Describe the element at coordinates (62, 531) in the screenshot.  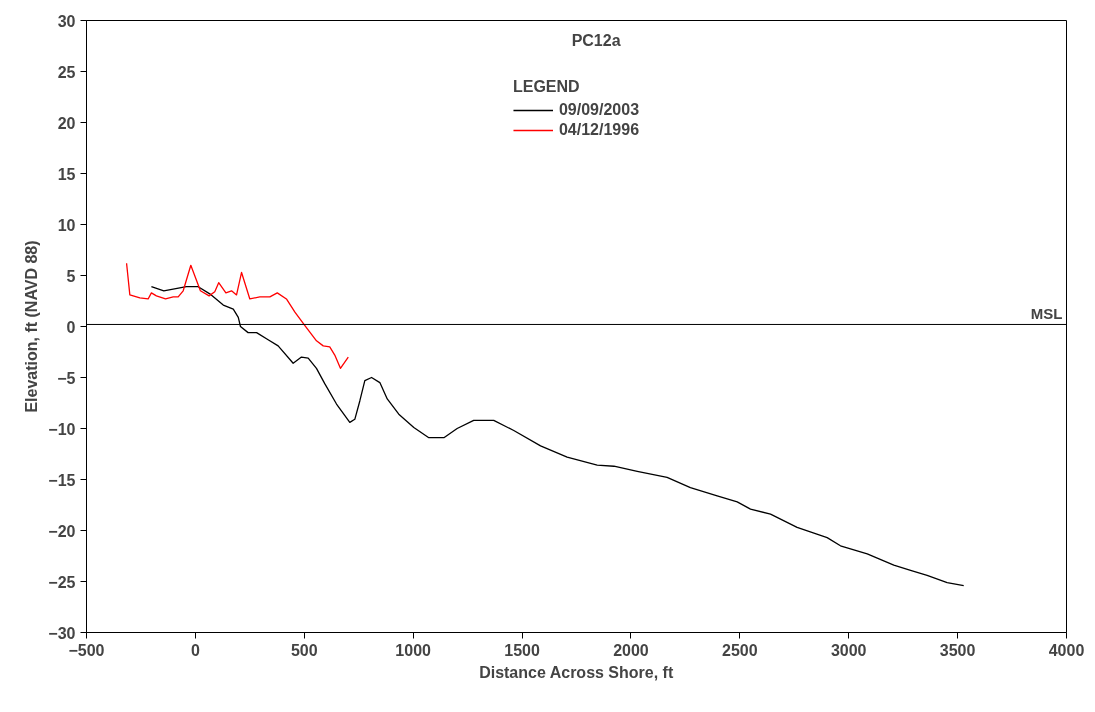
I see `y-tick-label: −20` at that location.